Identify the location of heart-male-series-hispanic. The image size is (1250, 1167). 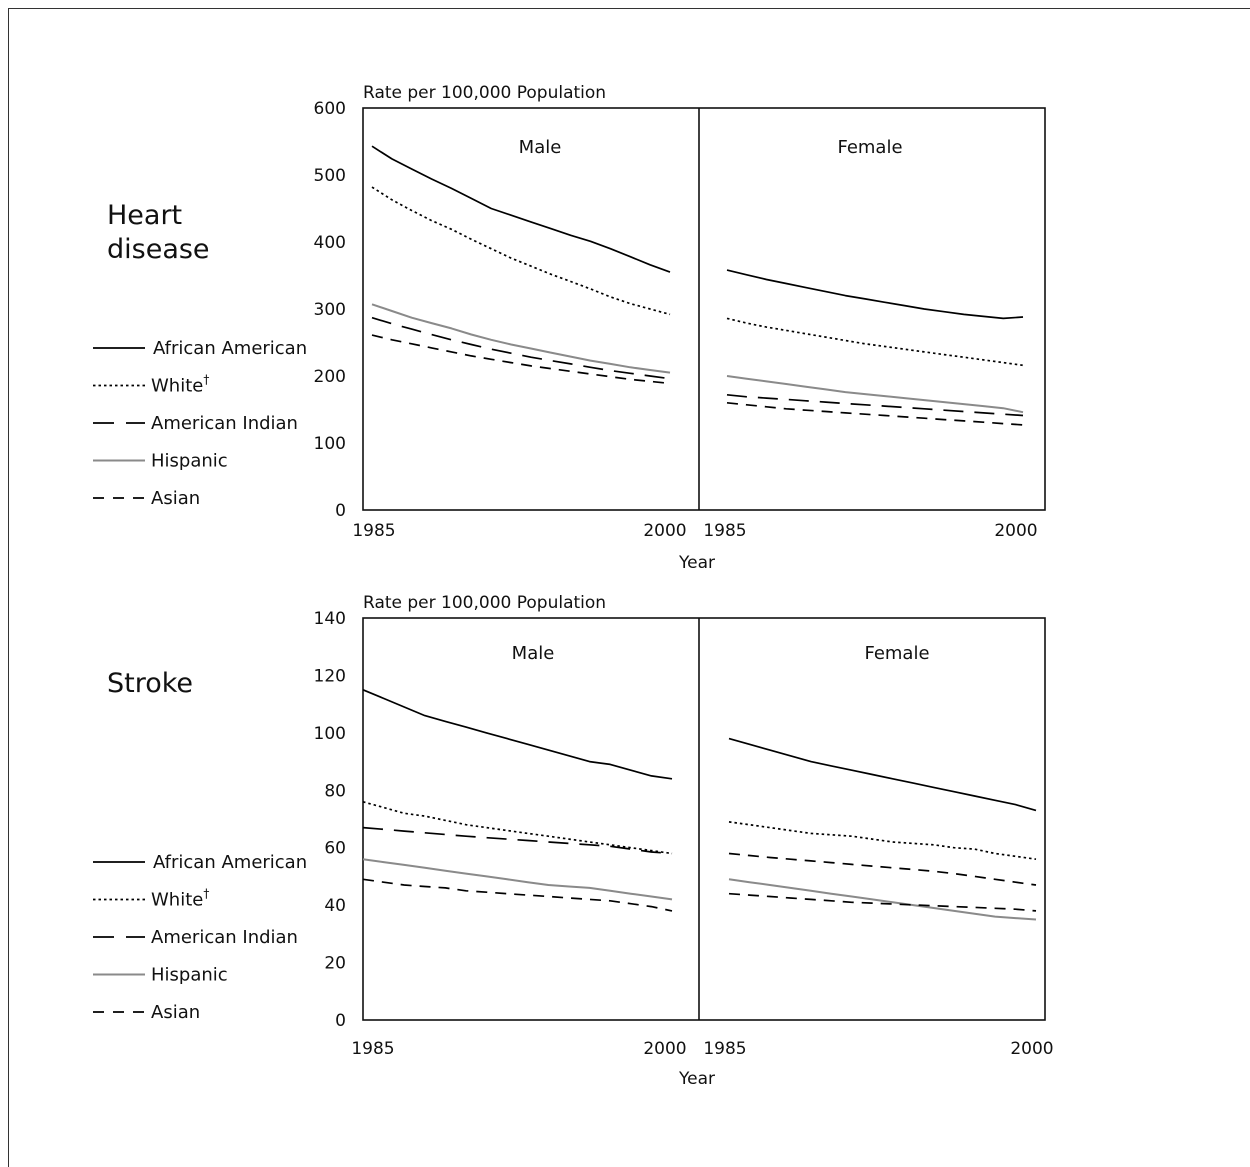
(521, 338).